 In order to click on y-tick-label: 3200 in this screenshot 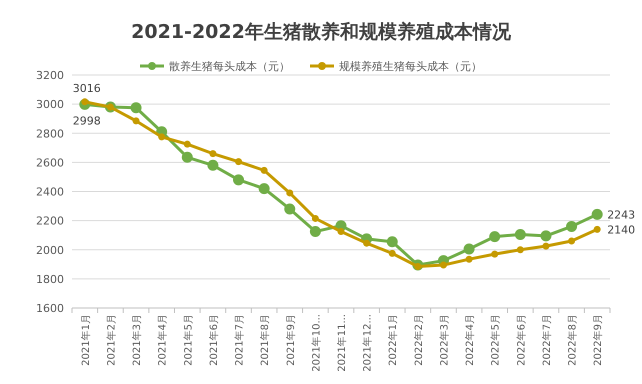, I will do `click(50, 75)`.